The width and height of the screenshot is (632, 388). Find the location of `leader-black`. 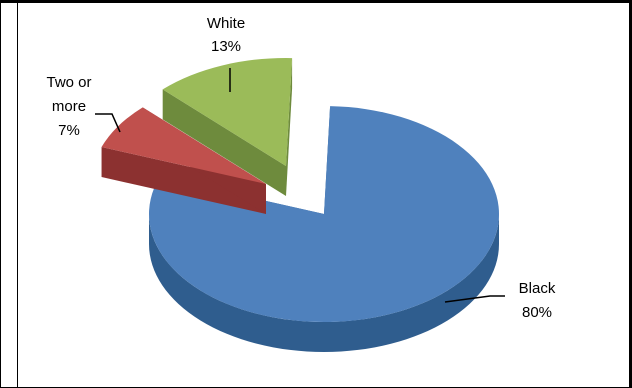

leader-black is located at coordinates (474, 299).